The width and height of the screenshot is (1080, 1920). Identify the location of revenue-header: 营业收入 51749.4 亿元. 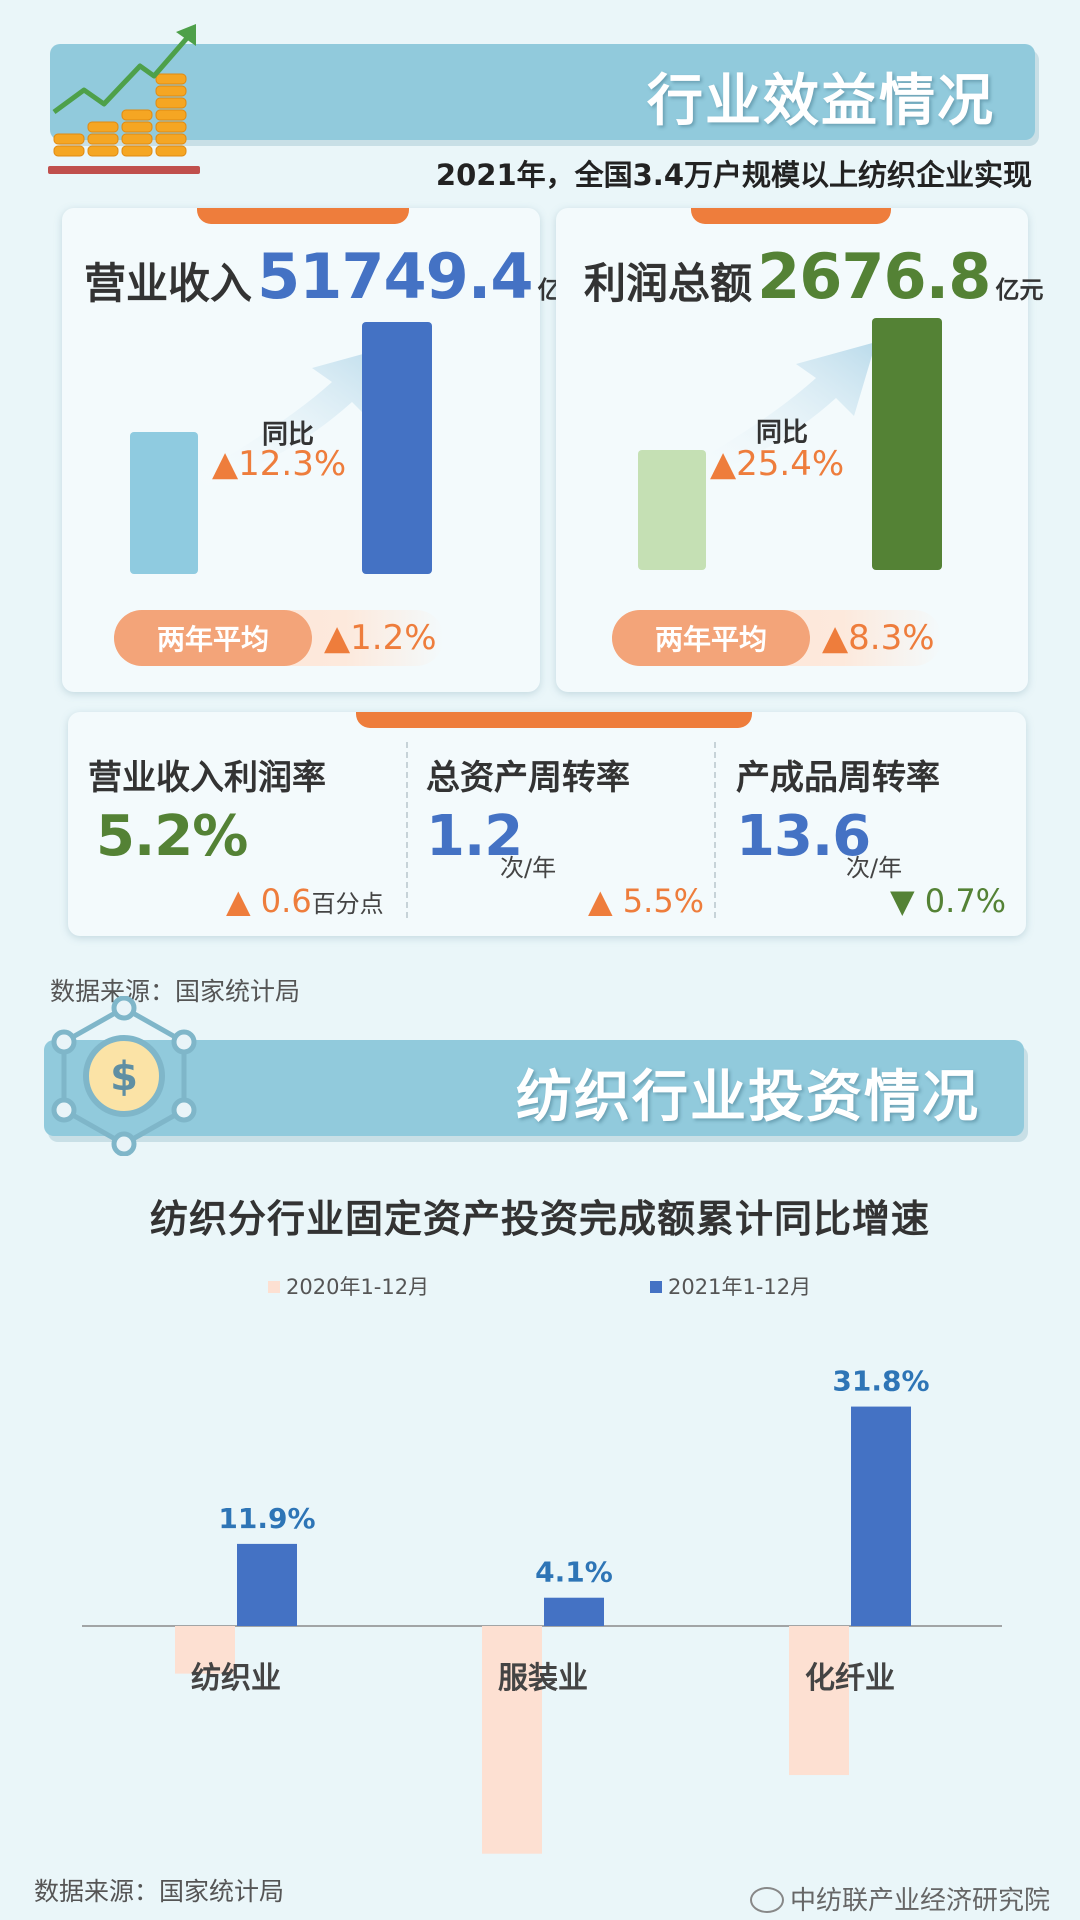
(335, 276).